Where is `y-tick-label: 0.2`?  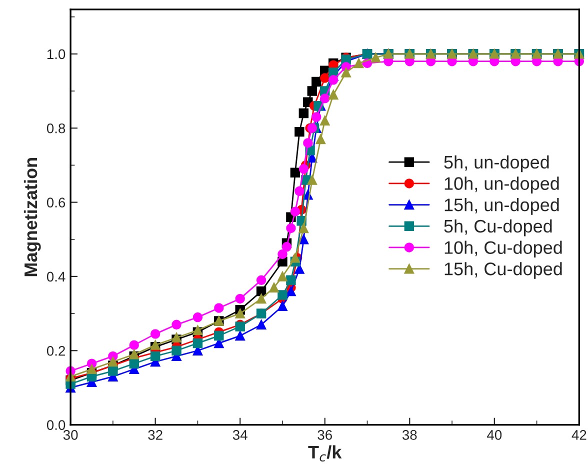 y-tick-label: 0.2 is located at coordinates (56, 351).